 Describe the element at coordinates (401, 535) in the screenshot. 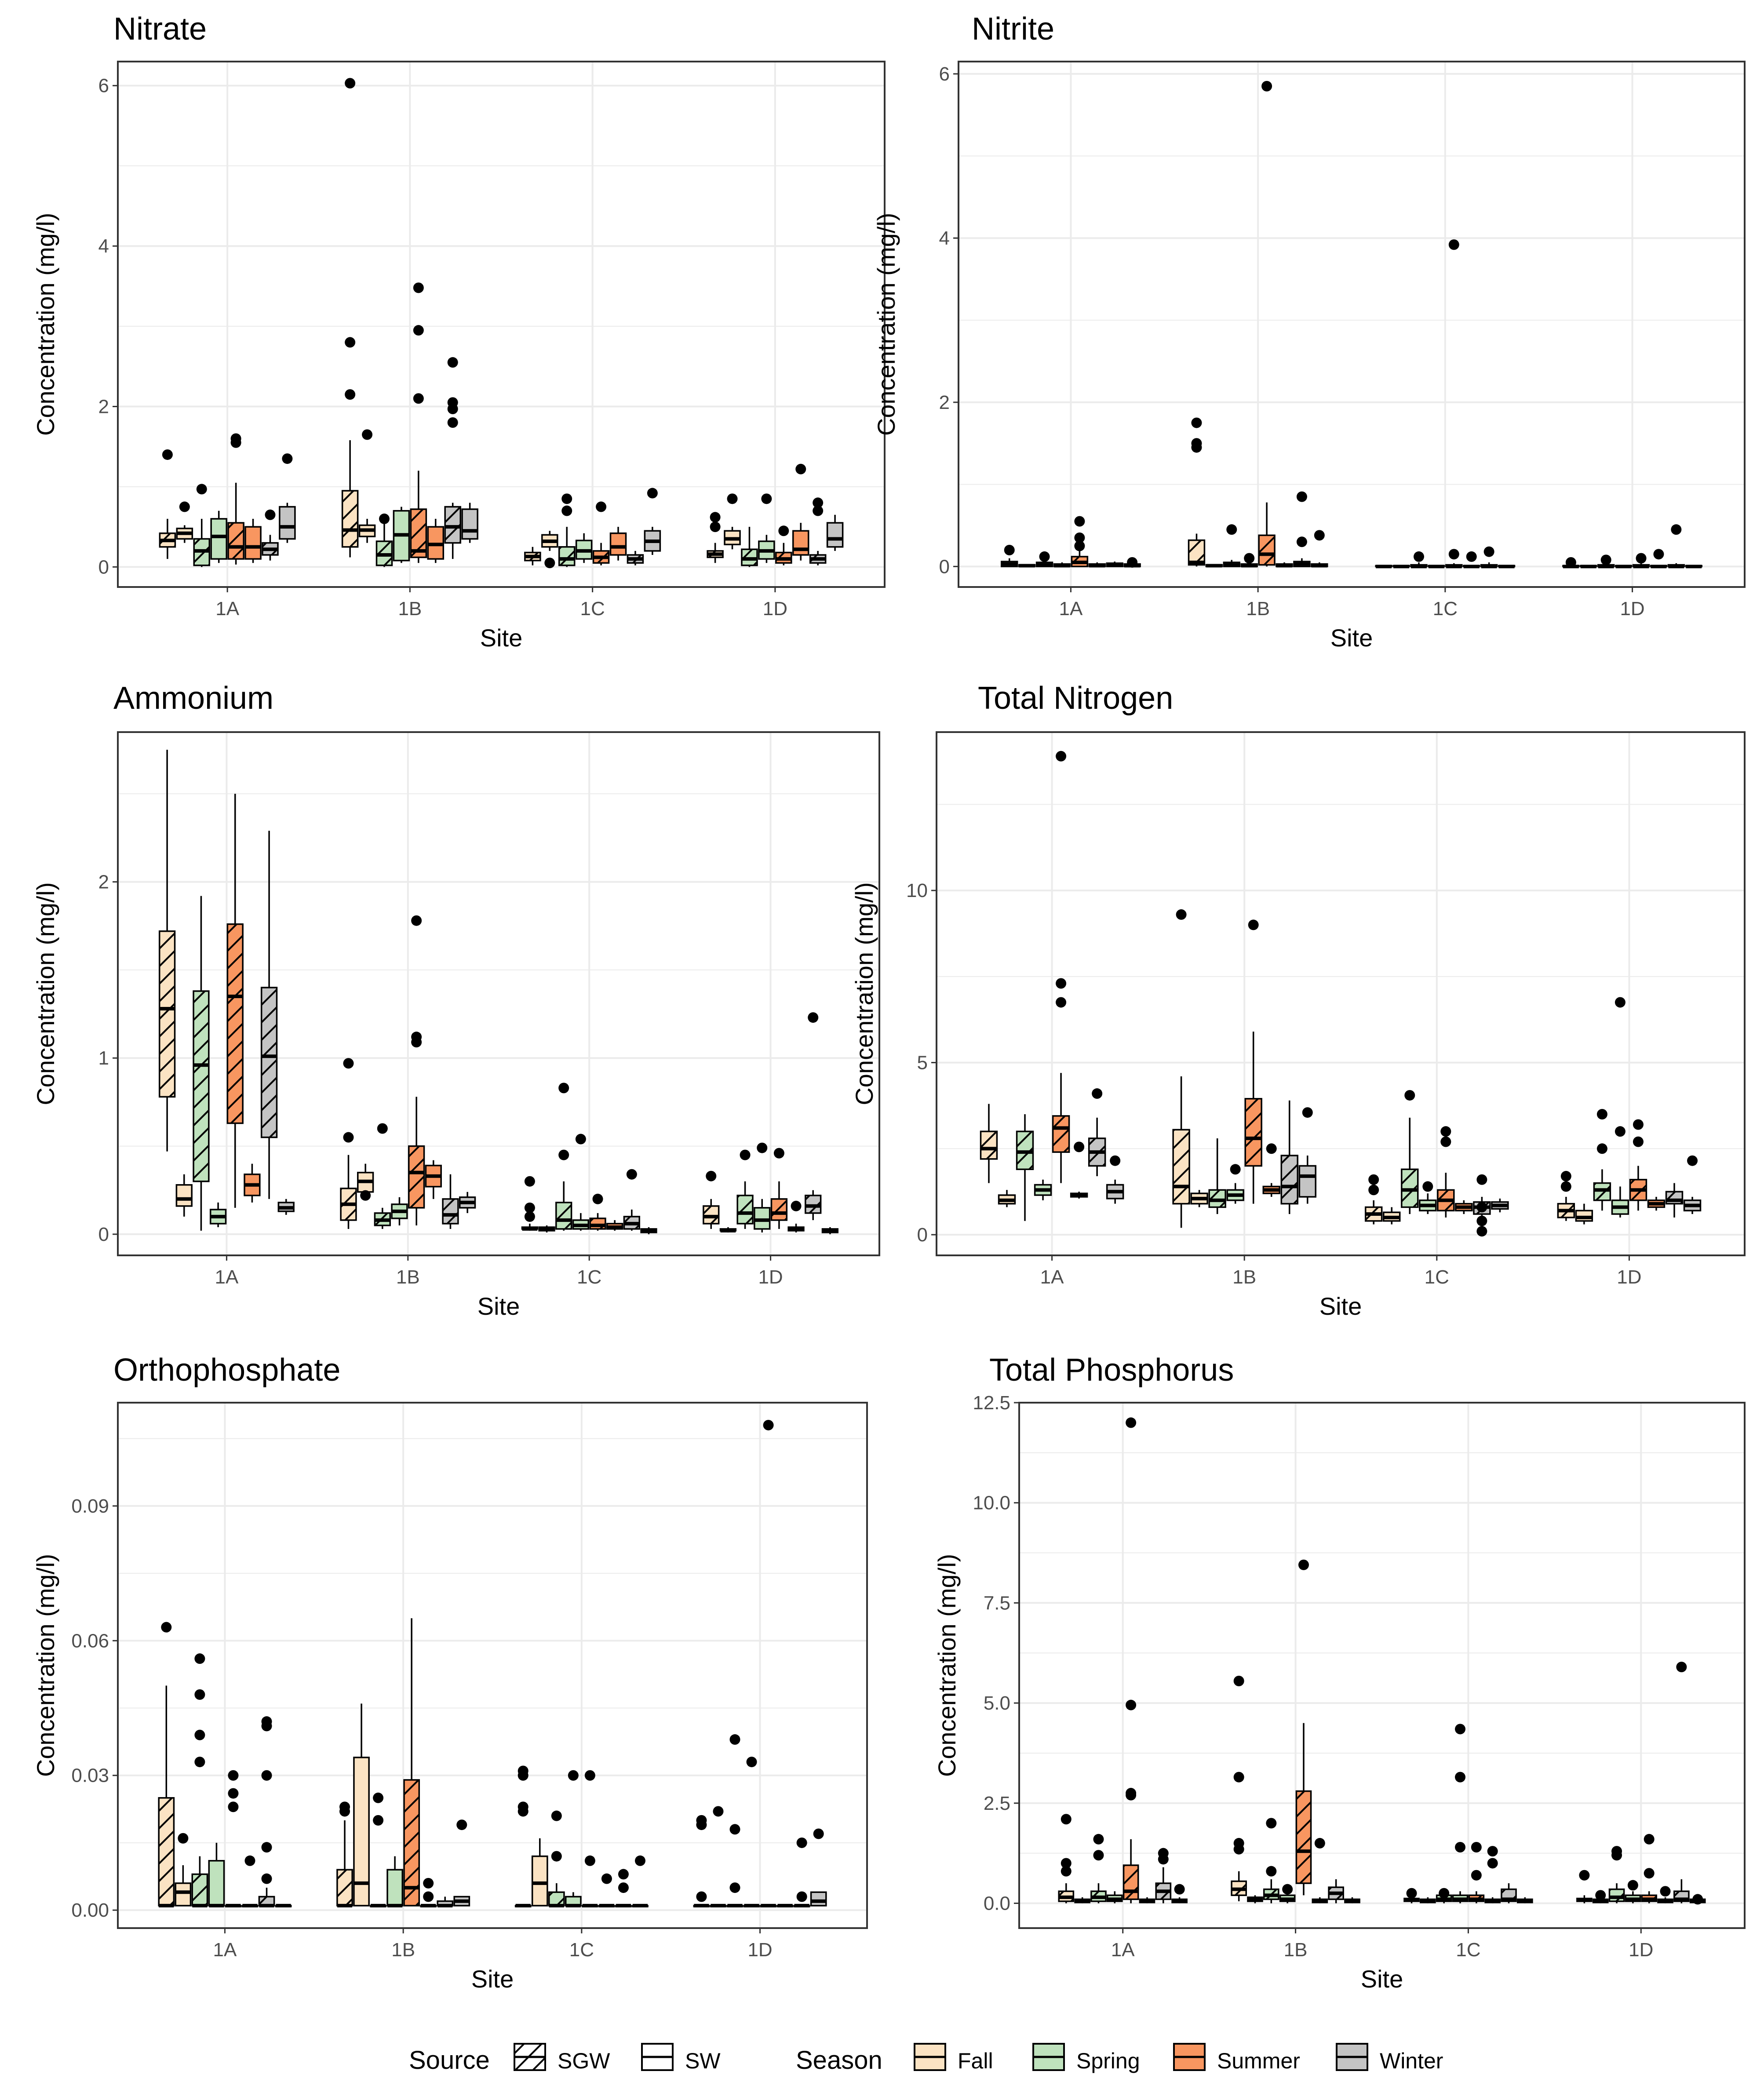

I see `box-spring-sw-1b` at that location.